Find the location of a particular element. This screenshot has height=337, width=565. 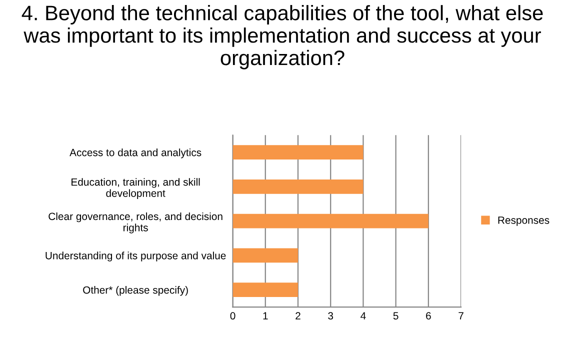

y-tick-label: Access to data and analytics is located at coordinates (136, 153).